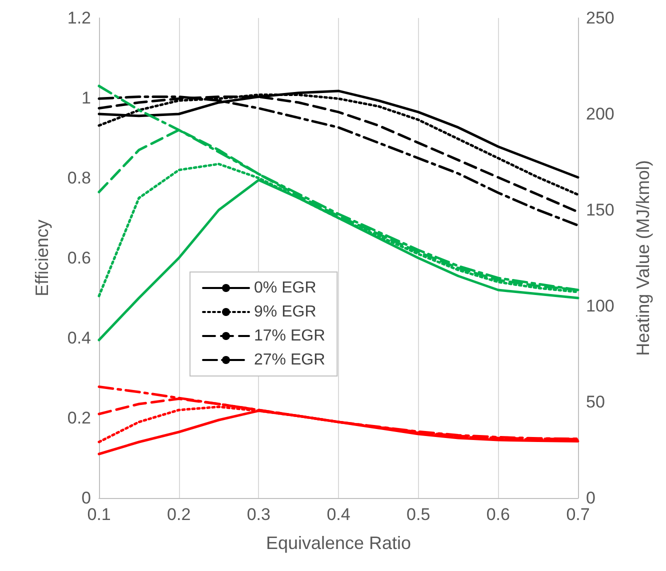 The image size is (666, 571). Describe the element at coordinates (79, 258) in the screenshot. I see `y-tick-label: 0.6` at that location.